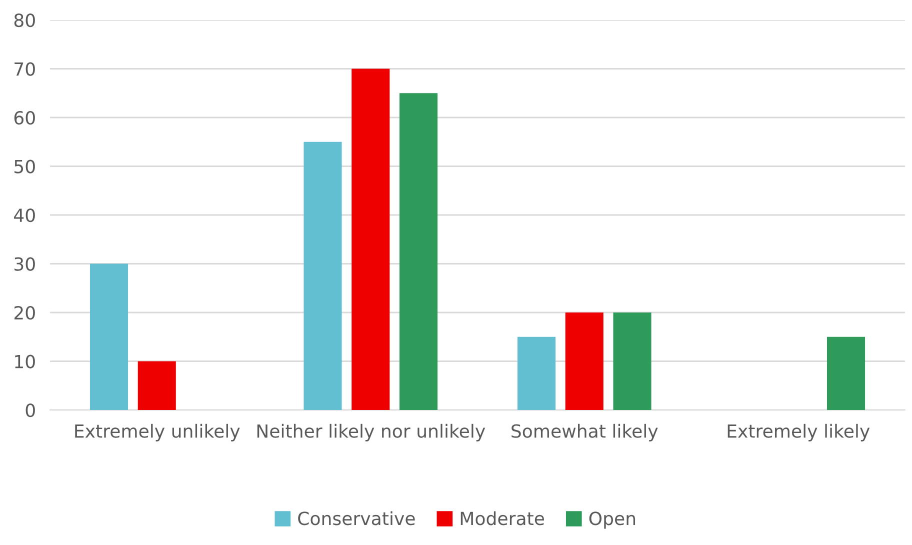  I want to click on x-tick-label: Extremely likely, so click(799, 433).